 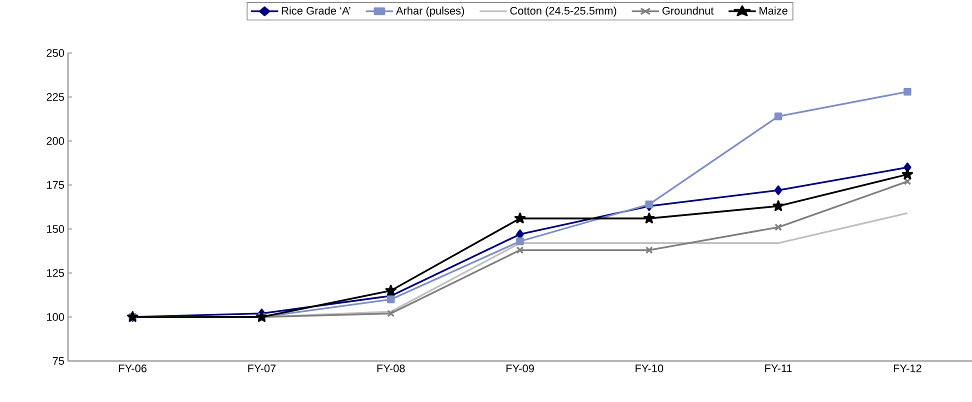 I want to click on y-tick-label: 200, so click(x=55, y=141).